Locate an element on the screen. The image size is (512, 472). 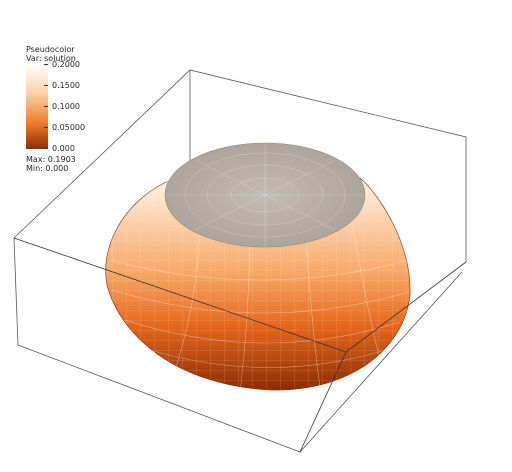
legend-tick-label: 0.2000 is located at coordinates (66, 64).